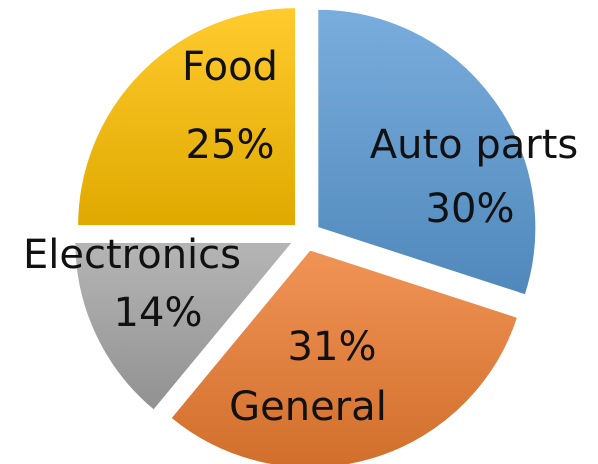 This screenshot has height=464, width=598. What do you see at coordinates (332, 347) in the screenshot?
I see `slice-value-label-general: 31%` at bounding box center [332, 347].